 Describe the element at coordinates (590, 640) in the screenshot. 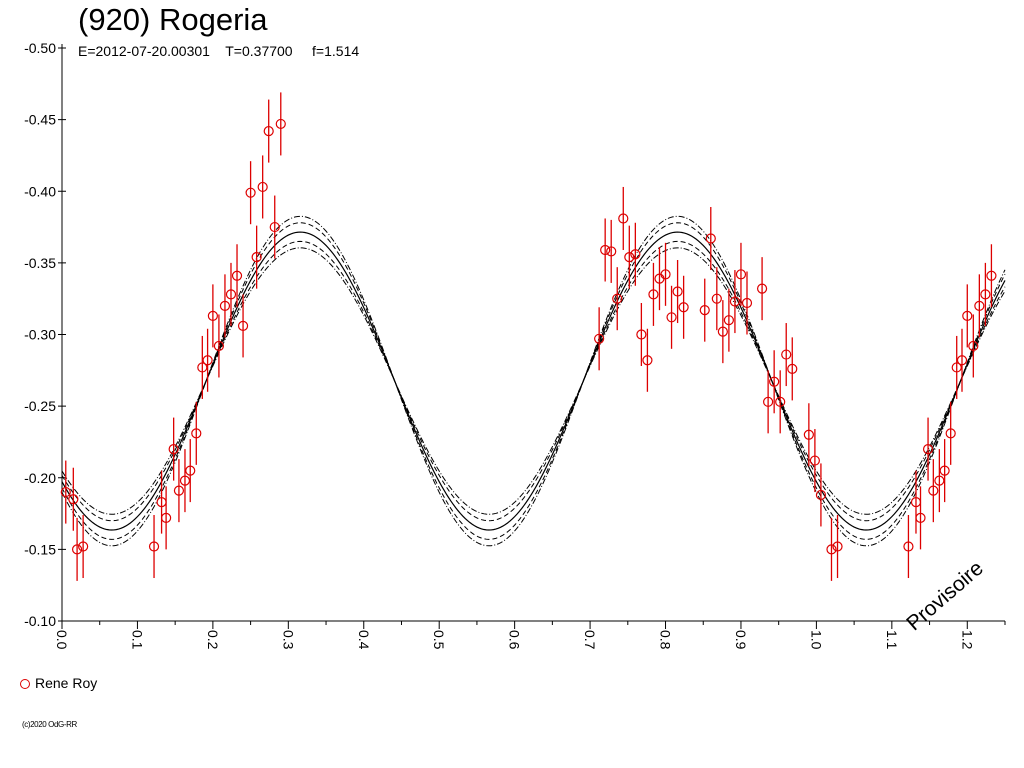

I see `x-tick-label: 0.7` at that location.